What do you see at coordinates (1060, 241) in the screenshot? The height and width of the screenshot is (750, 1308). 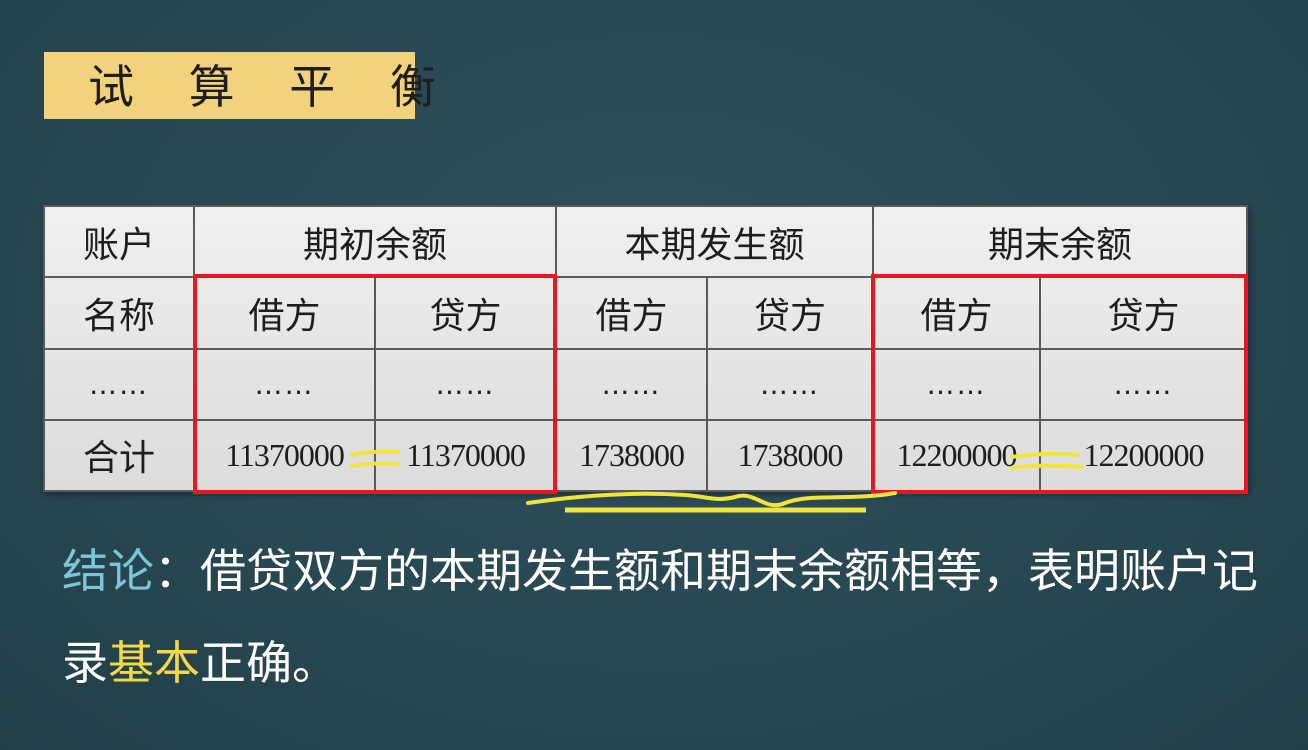 I see `group-header-closing: 期末余额` at bounding box center [1060, 241].